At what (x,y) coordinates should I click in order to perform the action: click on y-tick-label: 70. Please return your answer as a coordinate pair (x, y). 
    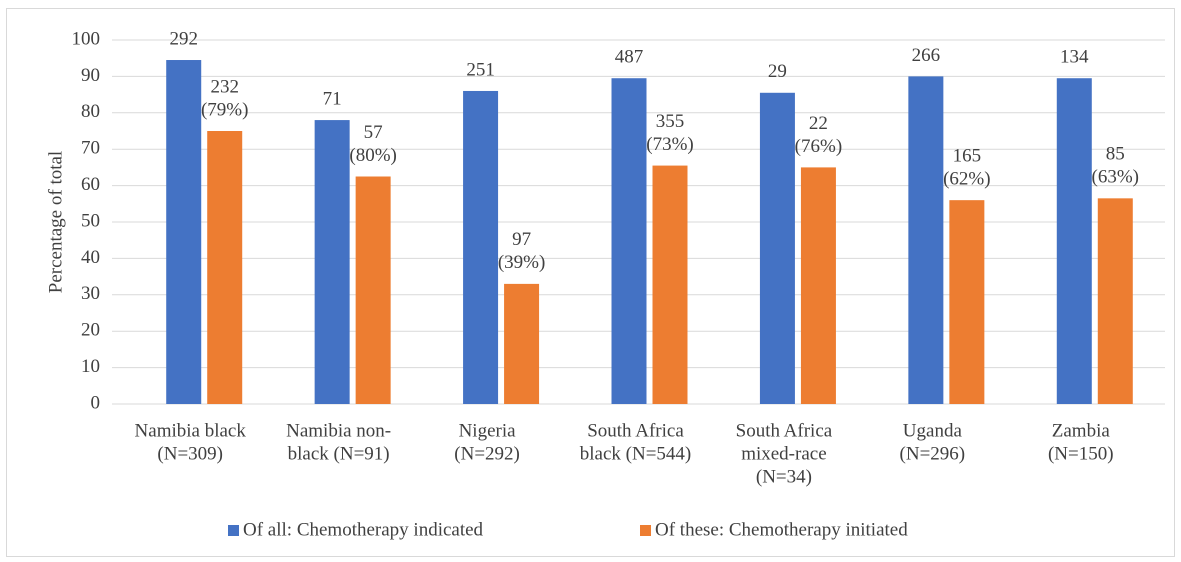
    Looking at the image, I should click on (90, 148).